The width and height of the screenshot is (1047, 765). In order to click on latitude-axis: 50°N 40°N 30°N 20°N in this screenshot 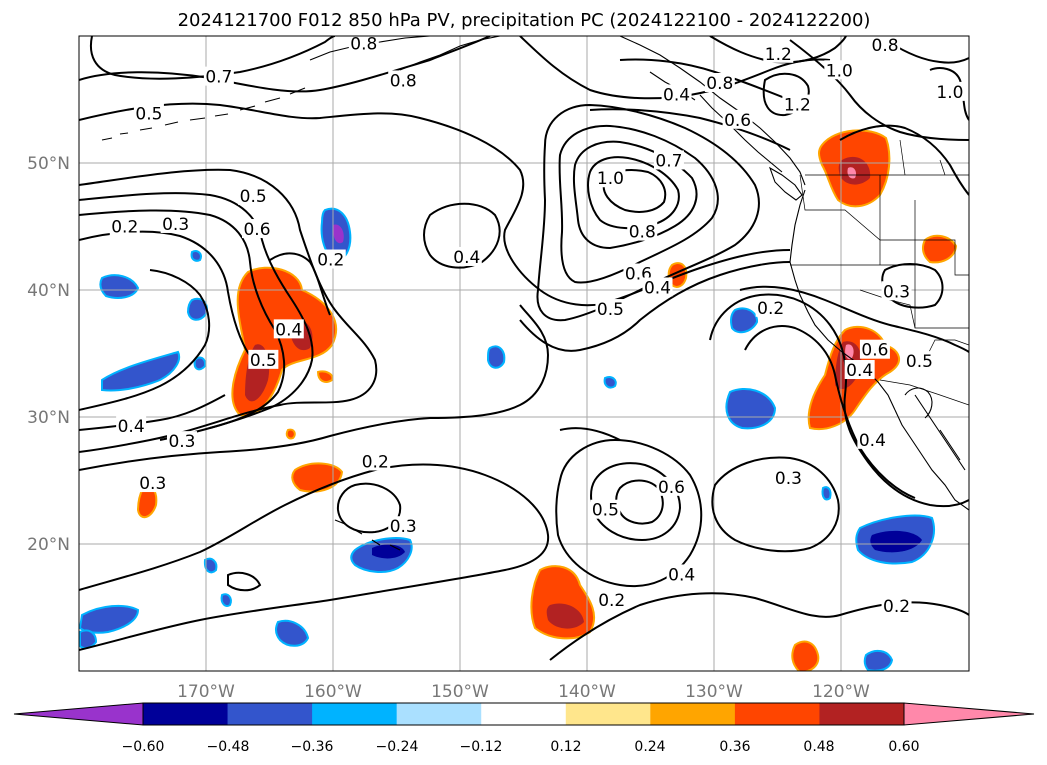, I will do `click(48, 354)`.